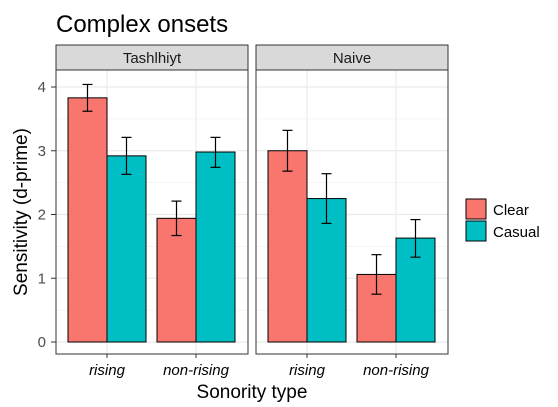 This screenshot has width=558, height=407. What do you see at coordinates (42, 342) in the screenshot?
I see `y-tick-label: 0` at bounding box center [42, 342].